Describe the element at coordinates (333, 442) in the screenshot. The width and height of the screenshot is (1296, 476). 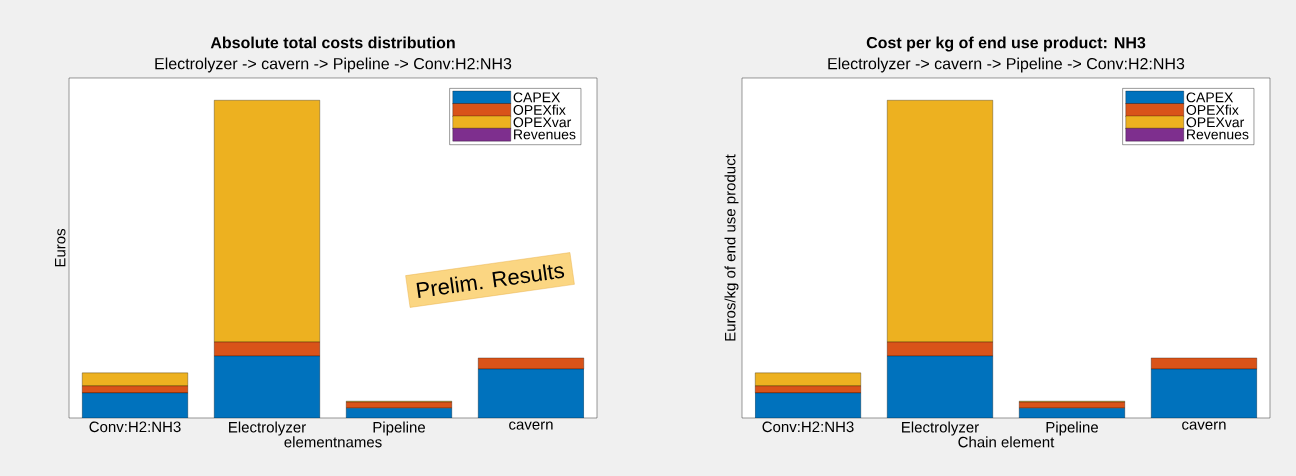
I see `x-axis-title: elementnames` at that location.